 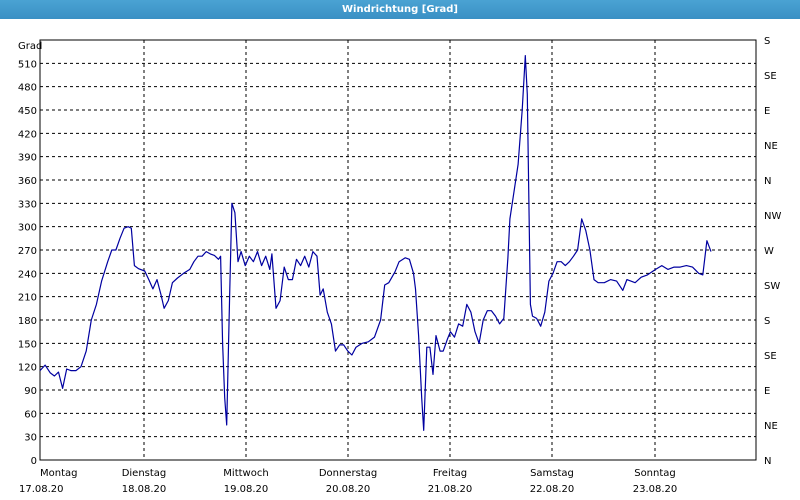 What do you see at coordinates (41, 489) in the screenshot?
I see `x-tick-date: 17.08.20` at bounding box center [41, 489].